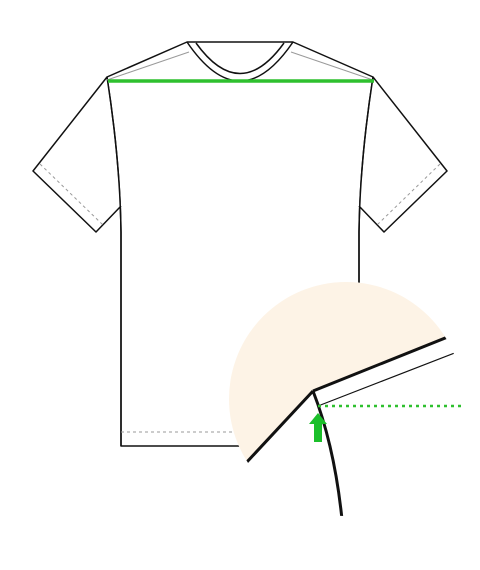 The height and width of the screenshot is (570, 480). Describe the element at coordinates (148, 66) in the screenshot. I see `shoulder-seam-left` at that location.